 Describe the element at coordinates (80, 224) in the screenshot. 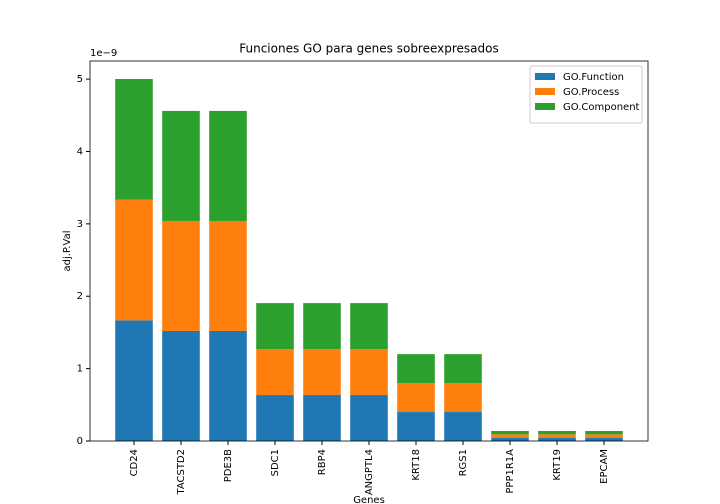

I see `y-tick-label: 3` at that location.